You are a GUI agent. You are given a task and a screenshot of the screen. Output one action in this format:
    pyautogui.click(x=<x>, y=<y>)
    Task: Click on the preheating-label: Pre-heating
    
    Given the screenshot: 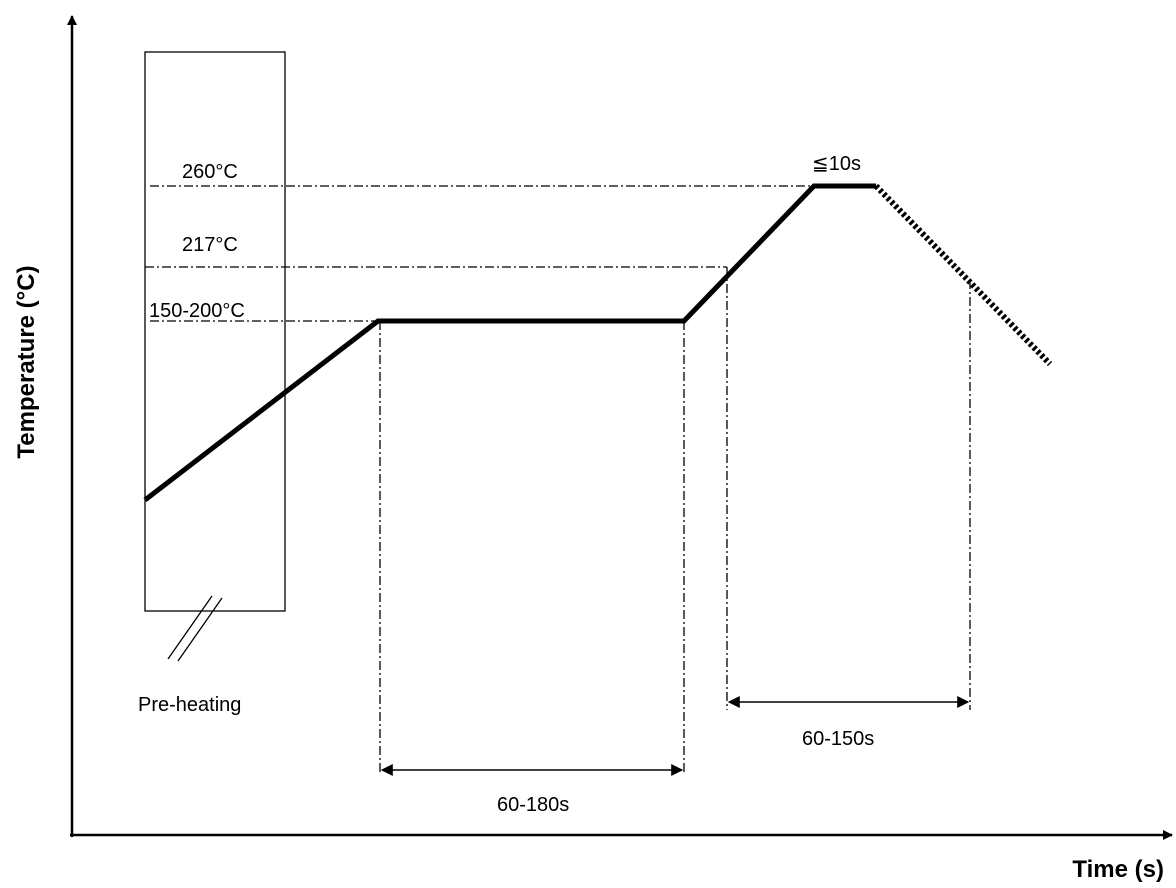 What is the action you would take?
    pyautogui.click(x=189, y=705)
    